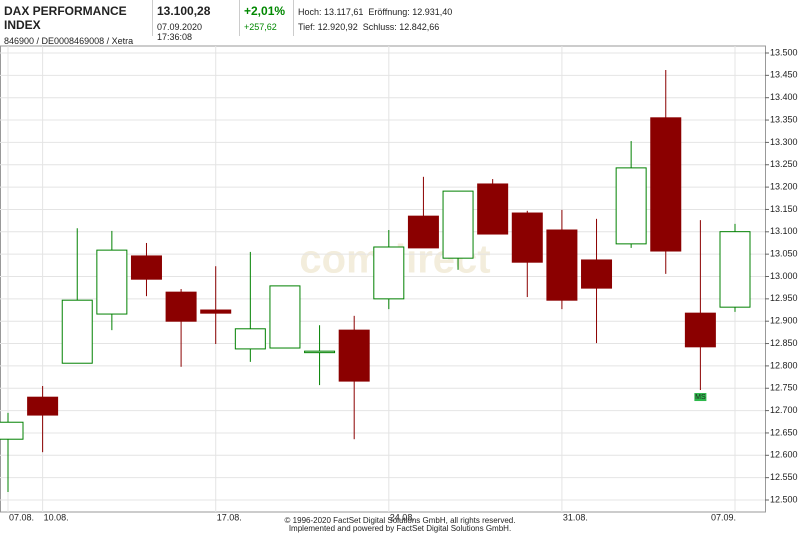  I want to click on y-tick-label: 12.600, so click(784, 455).